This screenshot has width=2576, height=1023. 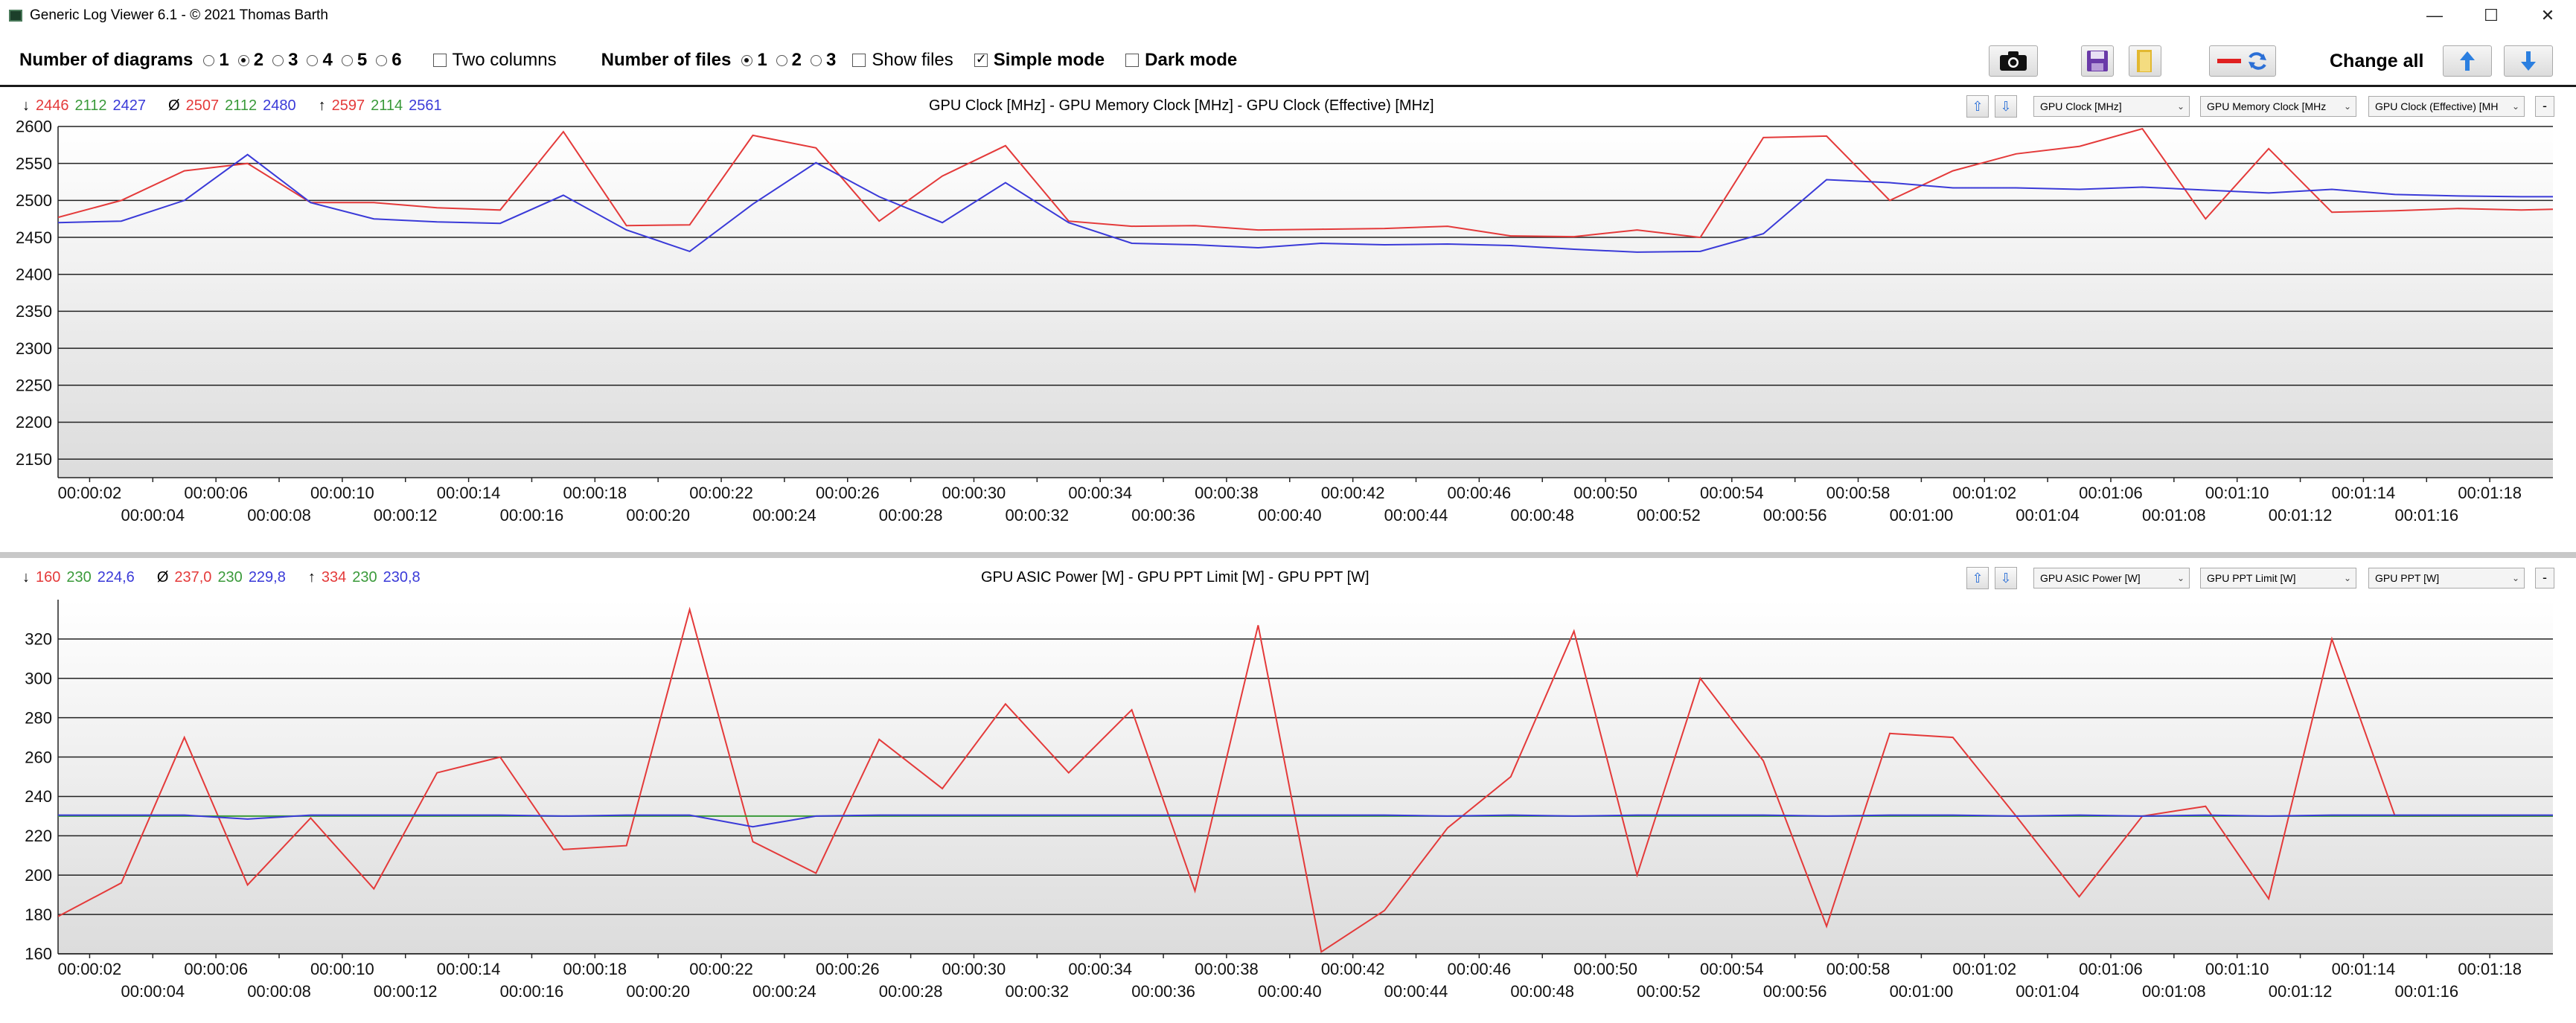 What do you see at coordinates (1978, 106) in the screenshot?
I see `diagram1-move-up-button: ⇧` at bounding box center [1978, 106].